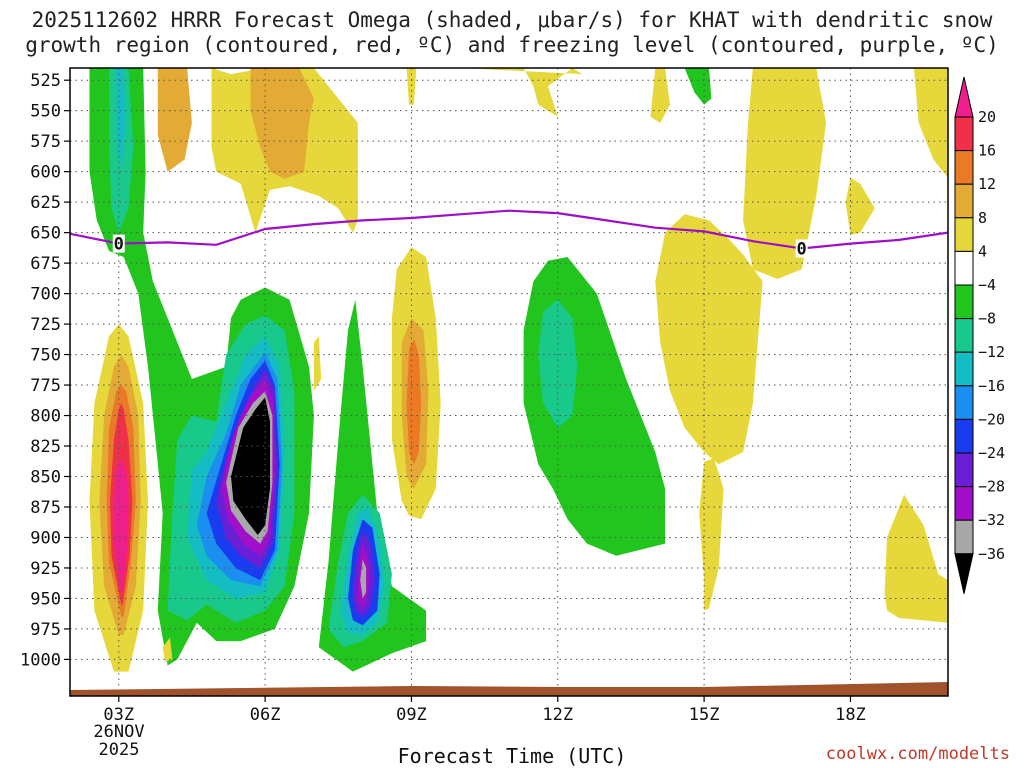 The height and width of the screenshot is (768, 1024). What do you see at coordinates (45, 142) in the screenshot?
I see `y-tick-label: 575` at bounding box center [45, 142].